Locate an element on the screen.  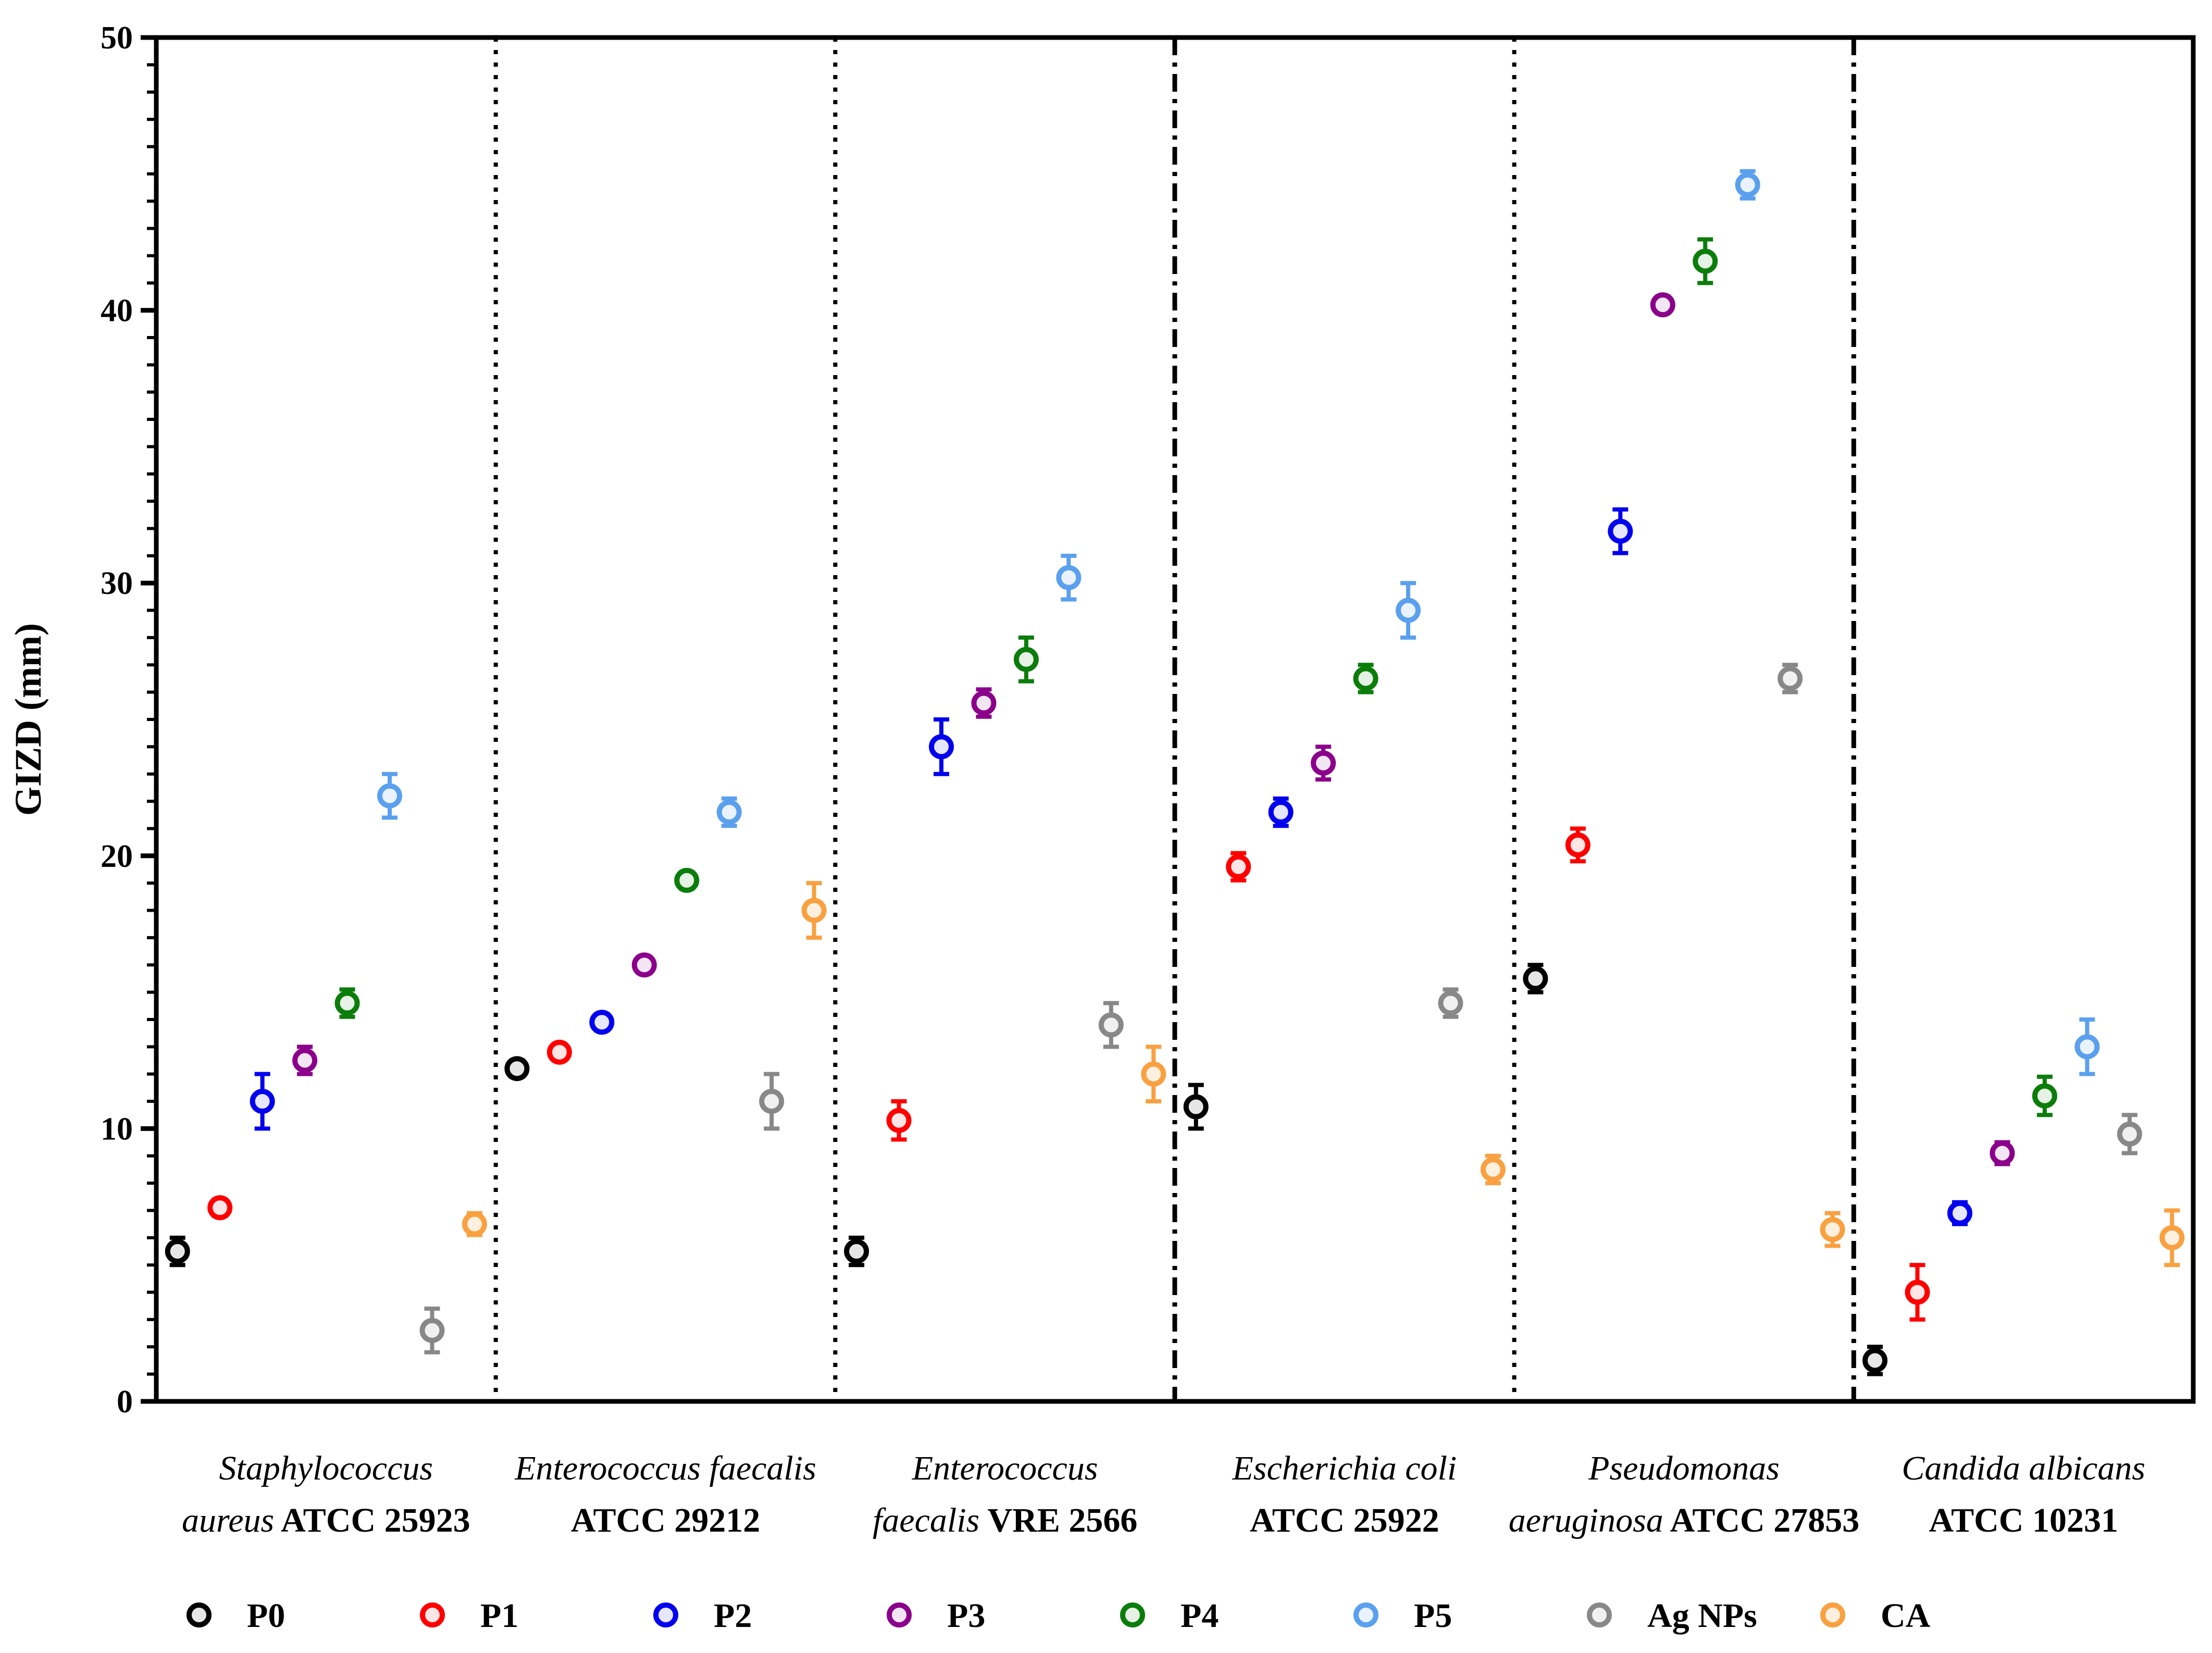
y-tick-label: 0 is located at coordinates (125, 1402).